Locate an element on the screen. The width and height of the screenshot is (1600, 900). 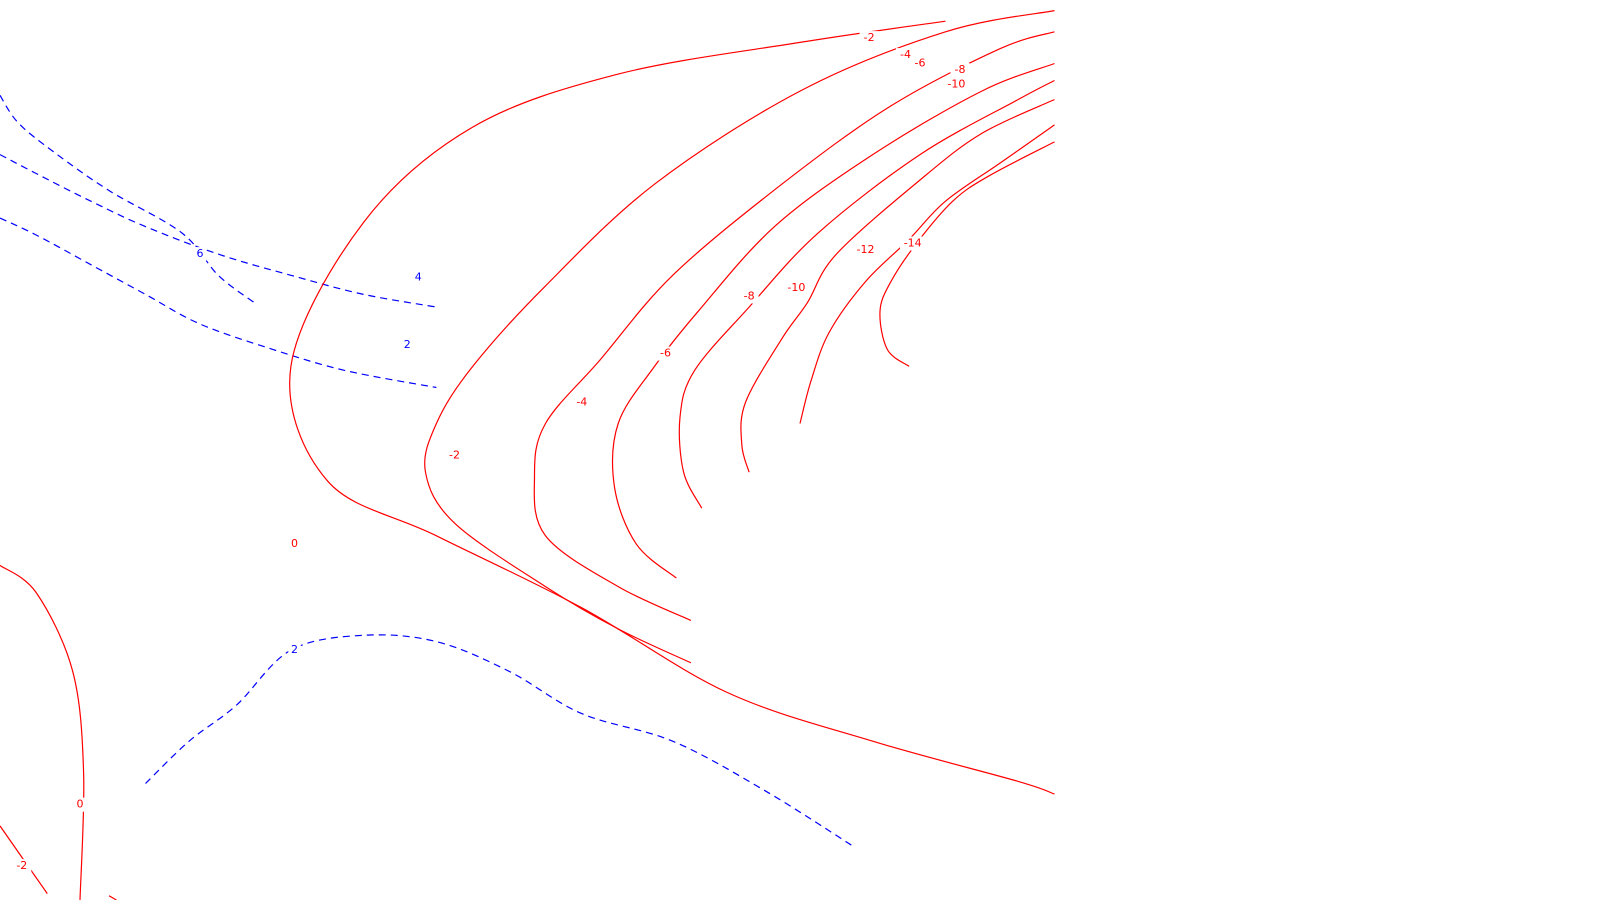
contour-label-l18: 0 is located at coordinates (80, 804).